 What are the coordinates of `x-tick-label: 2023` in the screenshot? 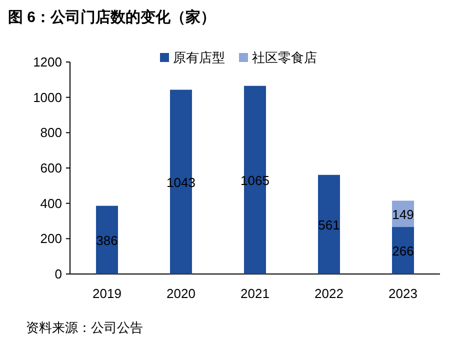 It's located at (403, 293).